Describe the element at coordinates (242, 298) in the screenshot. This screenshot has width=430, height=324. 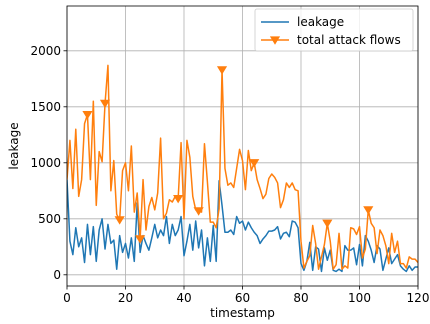
I see `x-tick-label: 60` at that location.